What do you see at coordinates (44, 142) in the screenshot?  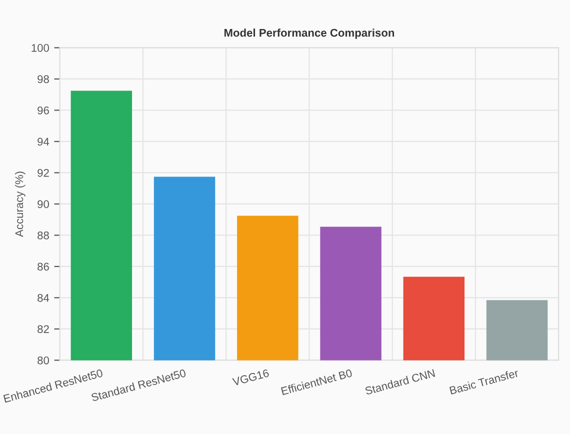 I see `y-tick-label: 94` at bounding box center [44, 142].